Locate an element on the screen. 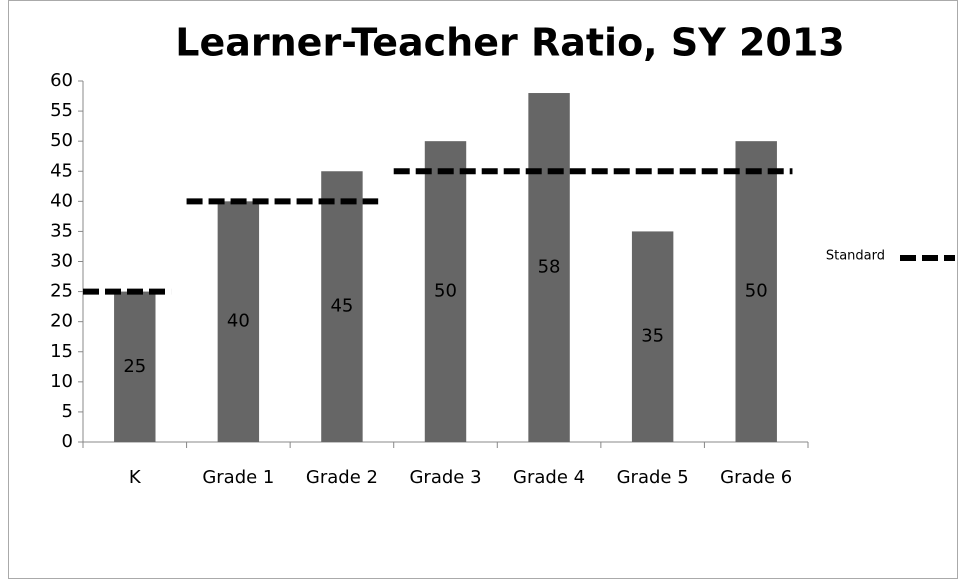 This screenshot has height=579, width=959. y-tick-label: 10 is located at coordinates (61, 381).